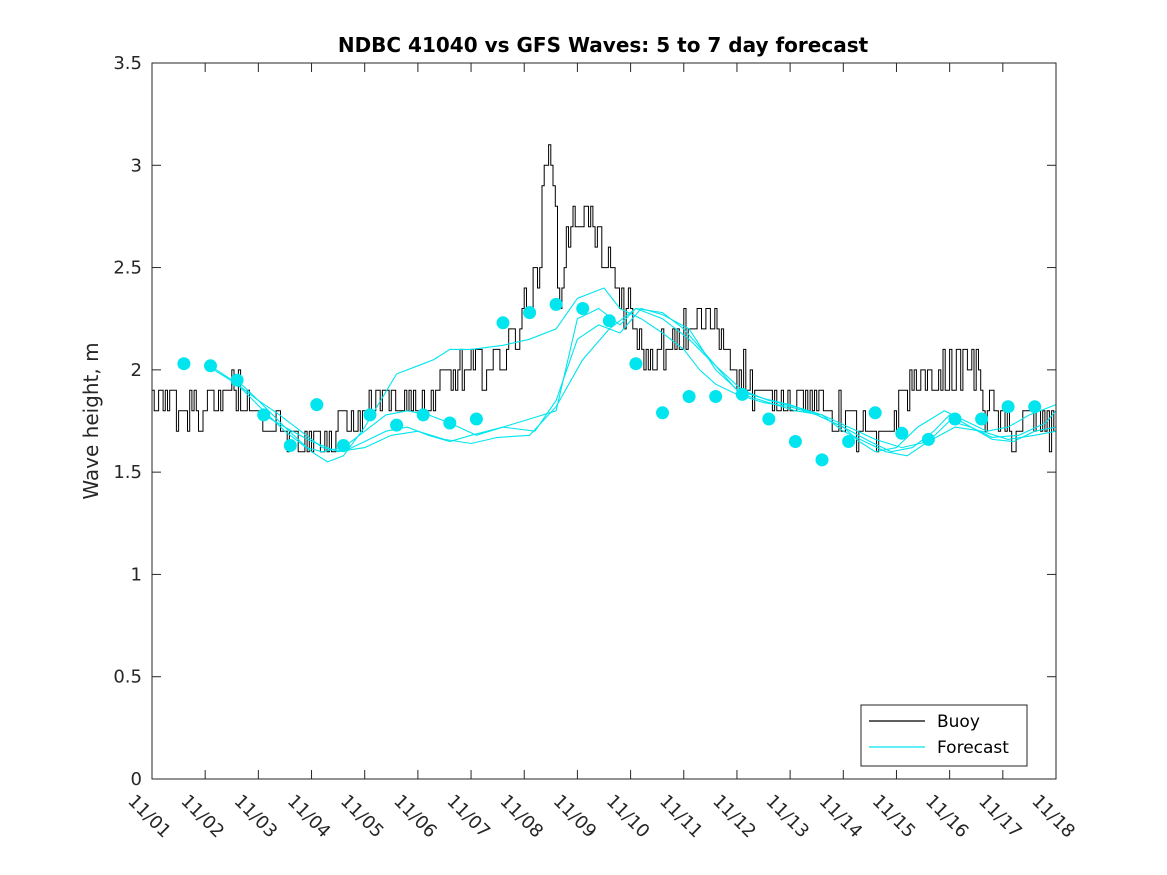 The image size is (1167, 875). Describe the element at coordinates (136, 574) in the screenshot. I see `y-tick-label: 1` at that location.